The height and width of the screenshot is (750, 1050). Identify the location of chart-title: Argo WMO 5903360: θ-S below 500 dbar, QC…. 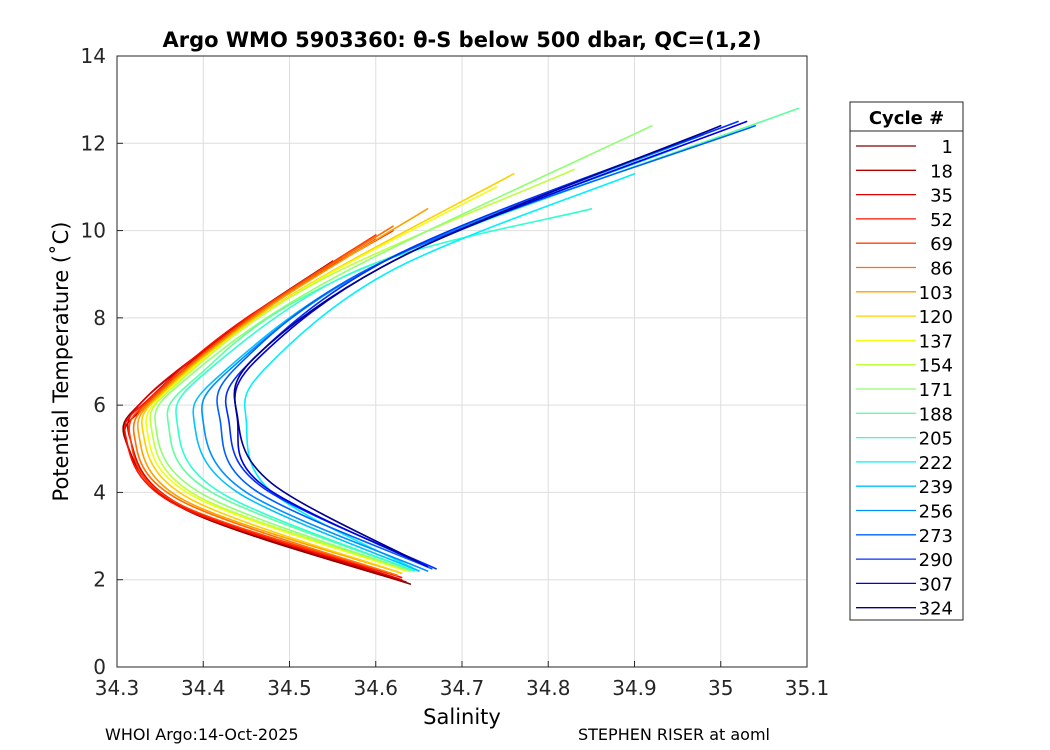
(462, 40).